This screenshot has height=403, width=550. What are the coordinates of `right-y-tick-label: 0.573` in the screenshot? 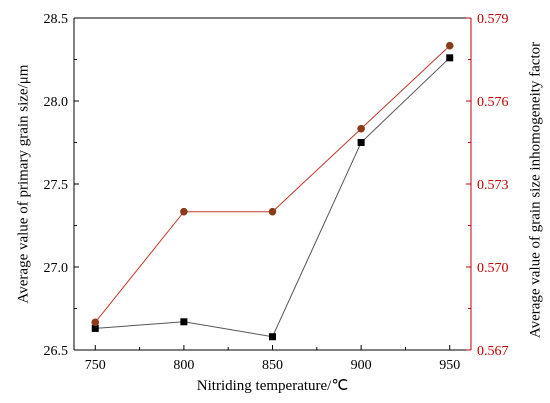 It's located at (493, 185).